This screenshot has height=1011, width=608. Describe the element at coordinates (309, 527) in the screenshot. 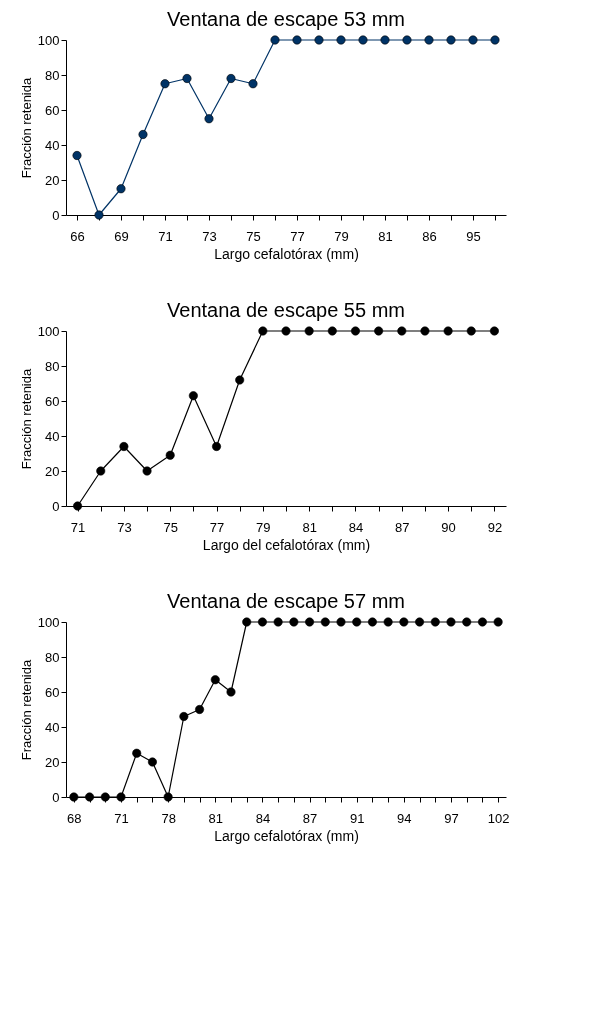

I see `x-tick-label: 81` at that location.